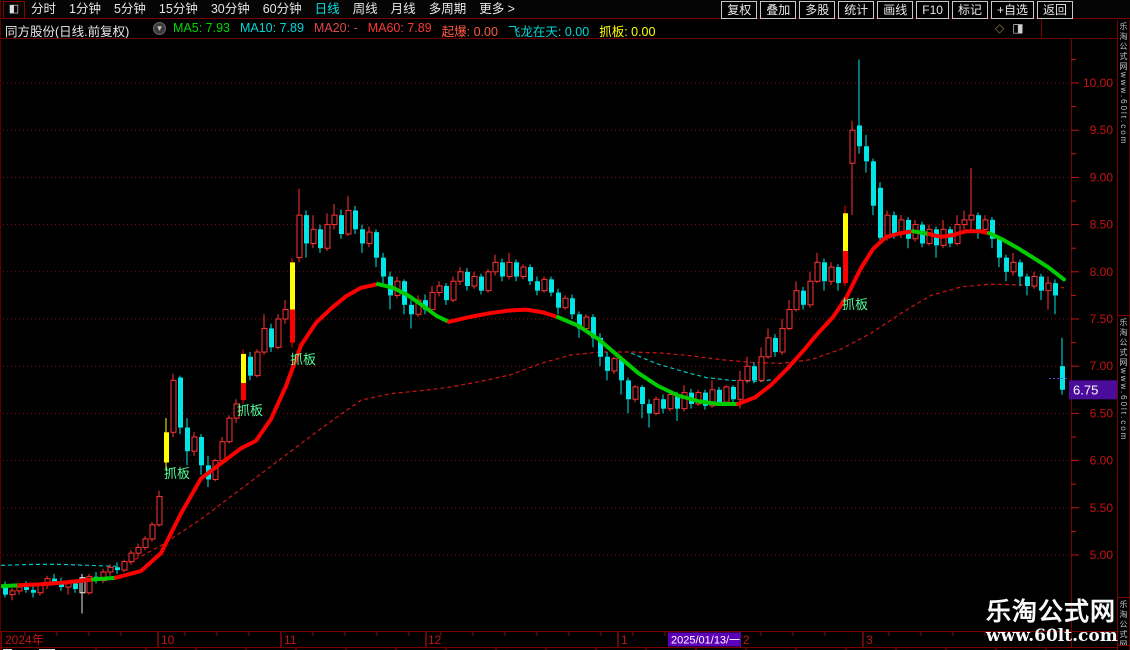 The width and height of the screenshot is (1130, 650). Describe the element at coordinates (129, 9) in the screenshot. I see `period-tab-2: 5分钟` at that location.